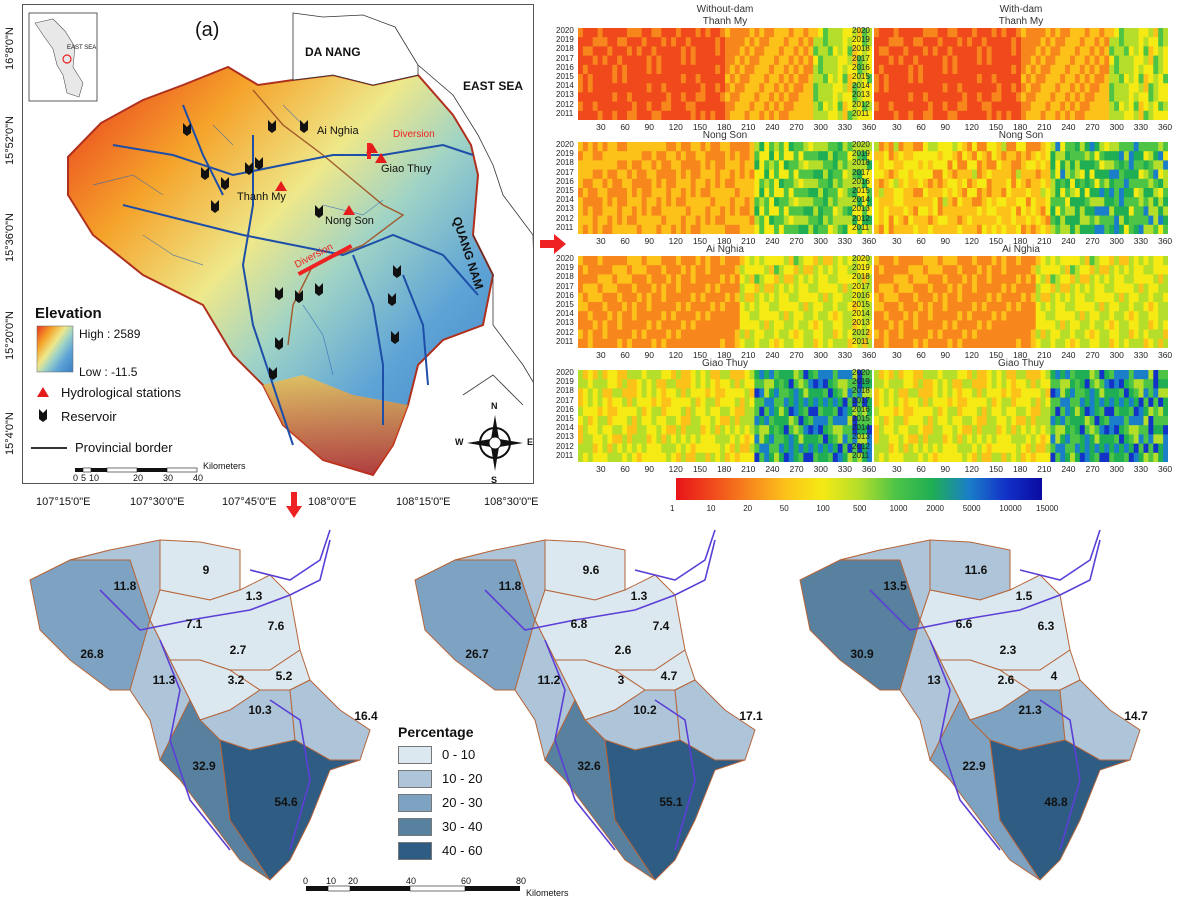  What do you see at coordinates (1021, 249) in the screenshot?
I see `heatmap-station-title: Ai Nghia` at bounding box center [1021, 249].